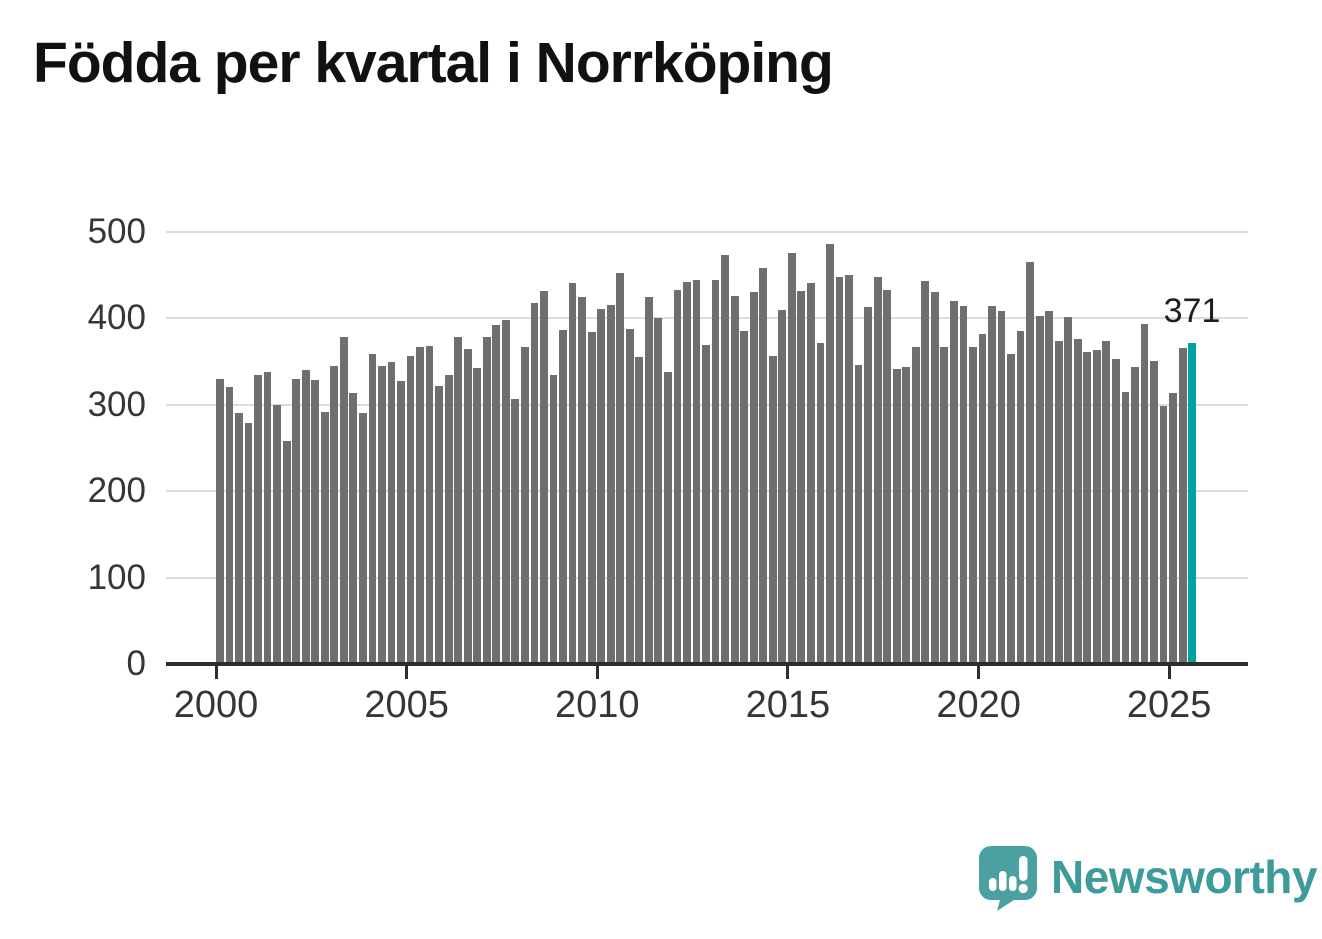 This screenshot has width=1322, height=939. I want to click on last-value-label: 371, so click(1192, 311).